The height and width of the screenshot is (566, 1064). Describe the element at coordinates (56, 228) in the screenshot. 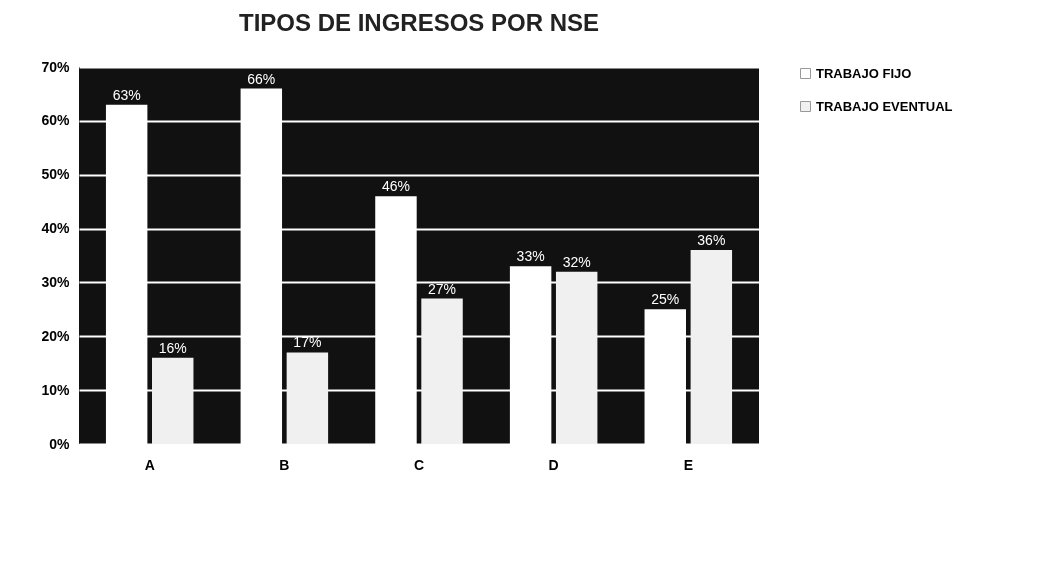

I see `y-tick-label: 40%` at that location.